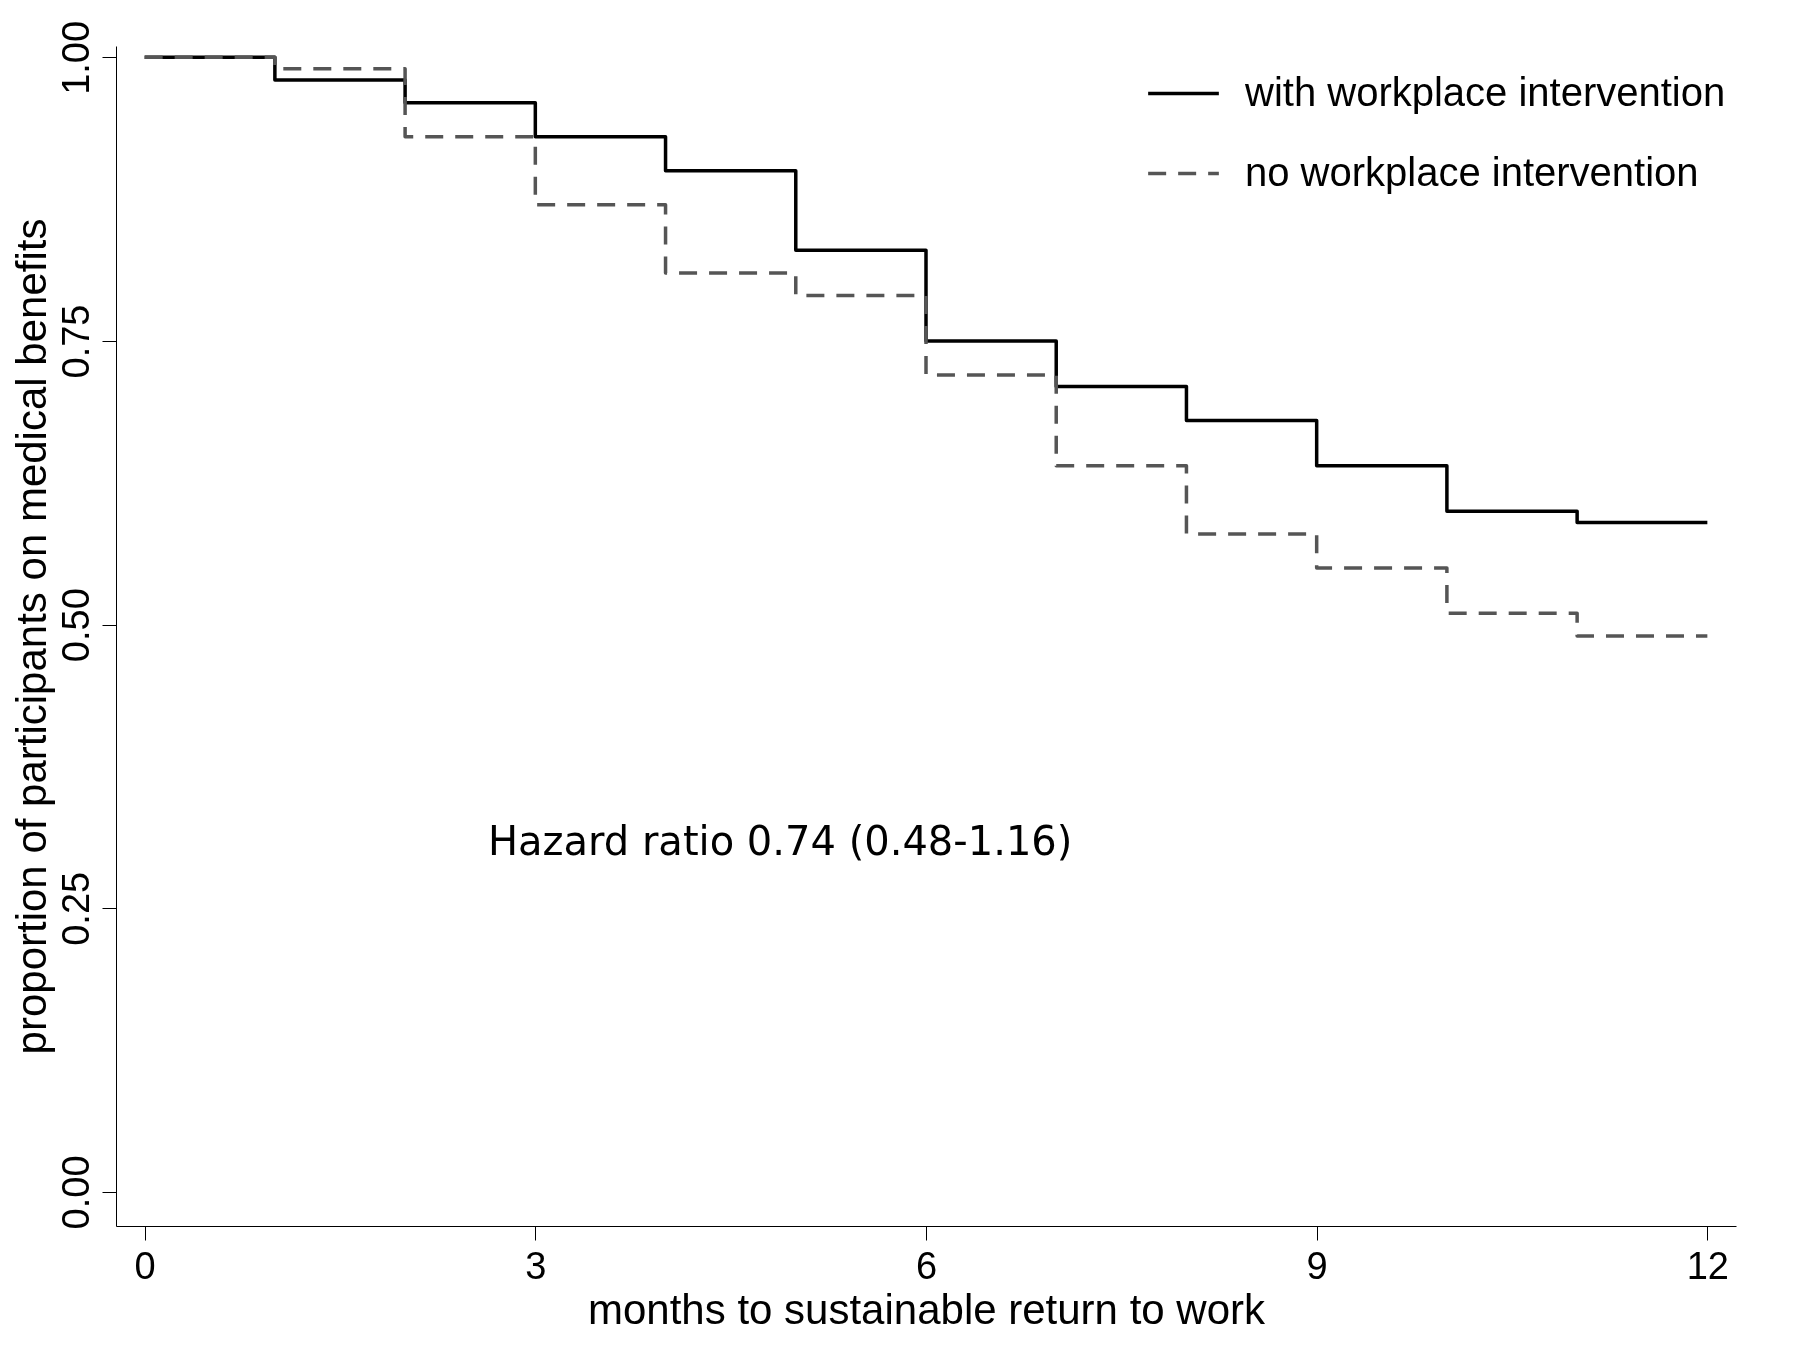 The width and height of the screenshot is (1805, 1363). What do you see at coordinates (1317, 1265) in the screenshot?
I see `x-tick-label: 9` at bounding box center [1317, 1265].